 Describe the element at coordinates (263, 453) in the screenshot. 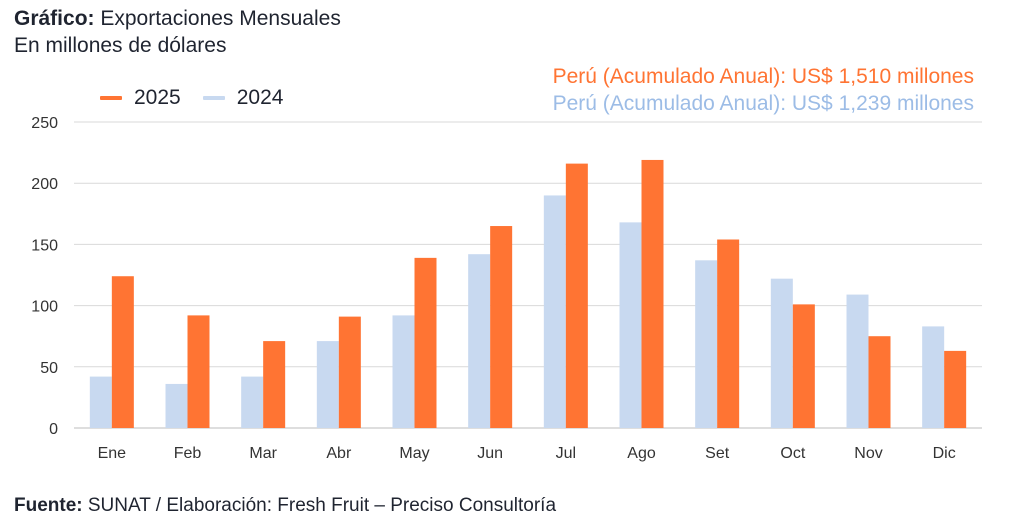

I see `x-tick-label: Mar` at that location.